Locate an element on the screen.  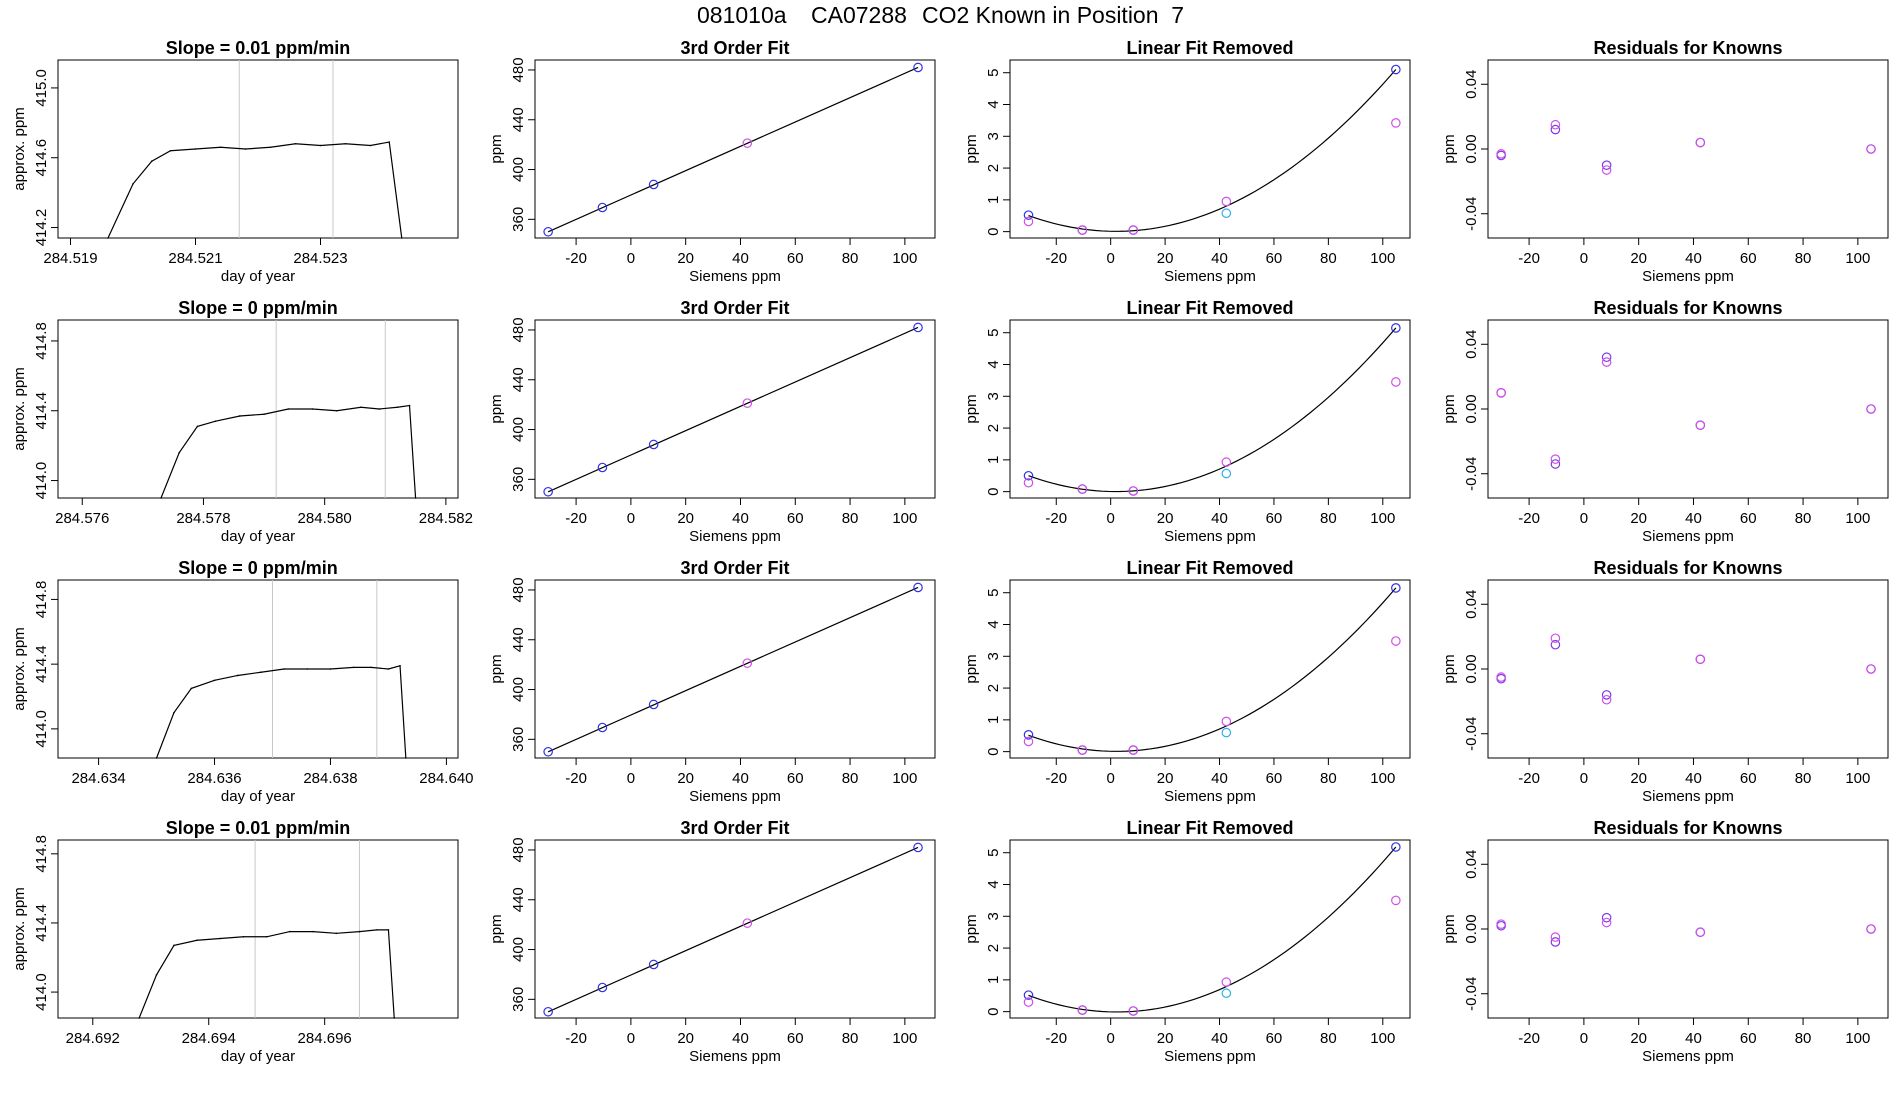
x-tick-label: 284.523 is located at coordinates (320, 258).